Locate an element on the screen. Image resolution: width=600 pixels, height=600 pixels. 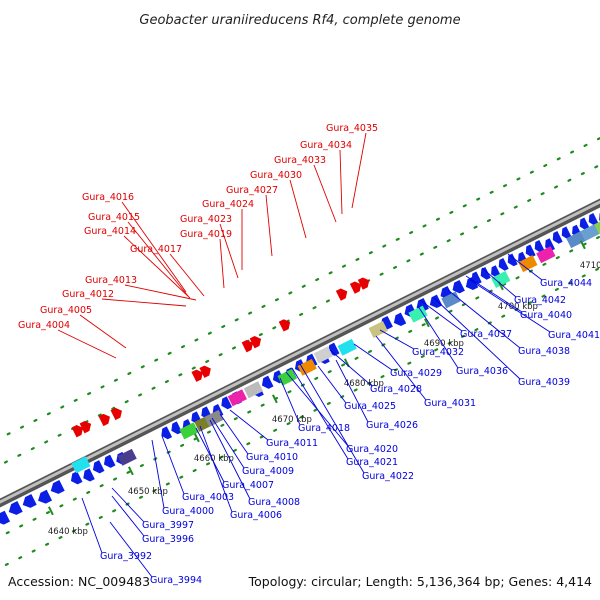
kbp-tick-label-4: 4680 kbp is located at coordinates (364, 384).